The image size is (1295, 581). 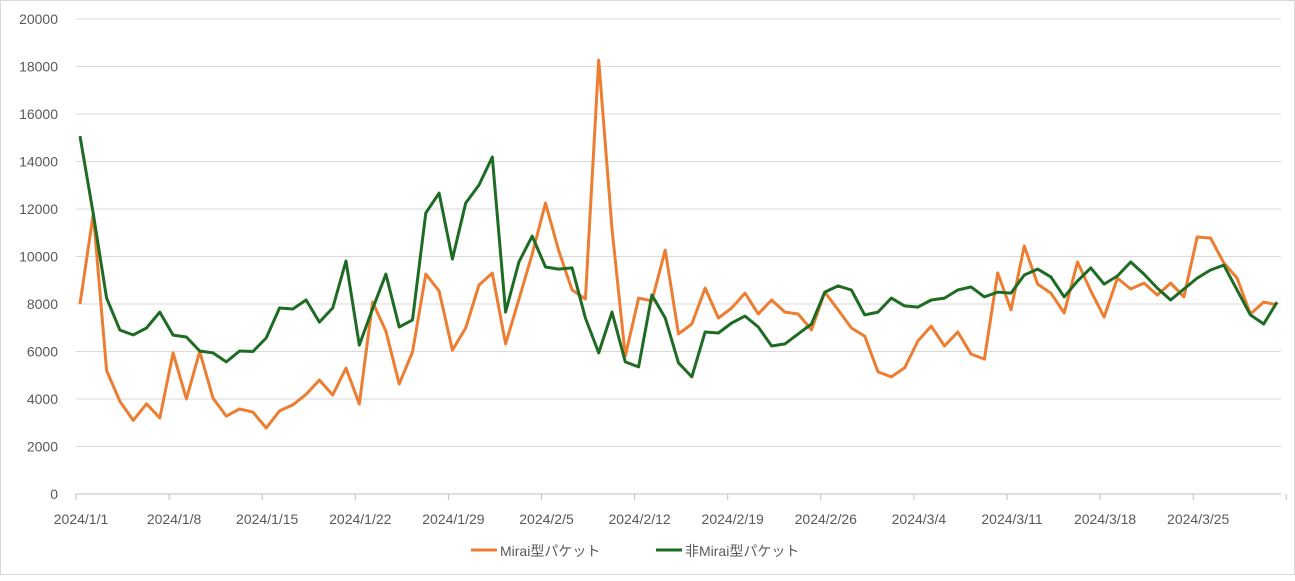 I want to click on y-tick-label: 4000, so click(x=42, y=399).